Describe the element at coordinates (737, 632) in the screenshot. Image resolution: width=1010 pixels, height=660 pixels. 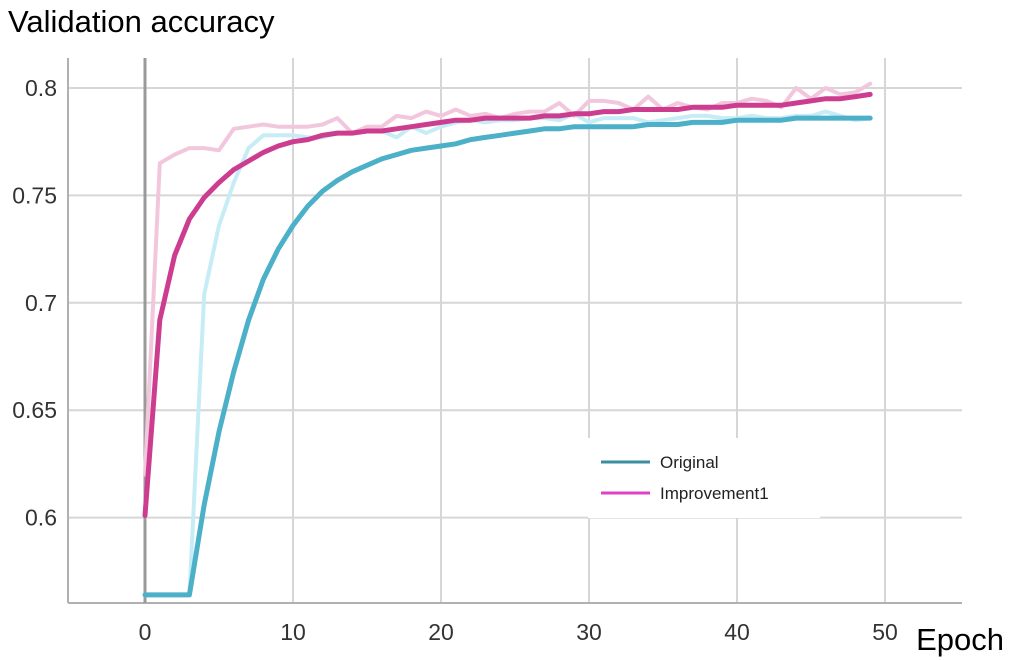
I see `x-tick-label: 40` at that location.